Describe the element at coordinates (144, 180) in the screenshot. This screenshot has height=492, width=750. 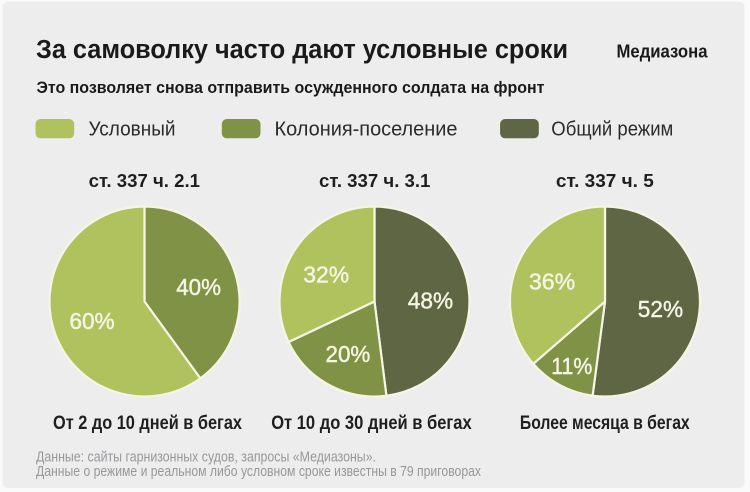
I see `svg-text: ст. 337 ч. 2.1` at that location.